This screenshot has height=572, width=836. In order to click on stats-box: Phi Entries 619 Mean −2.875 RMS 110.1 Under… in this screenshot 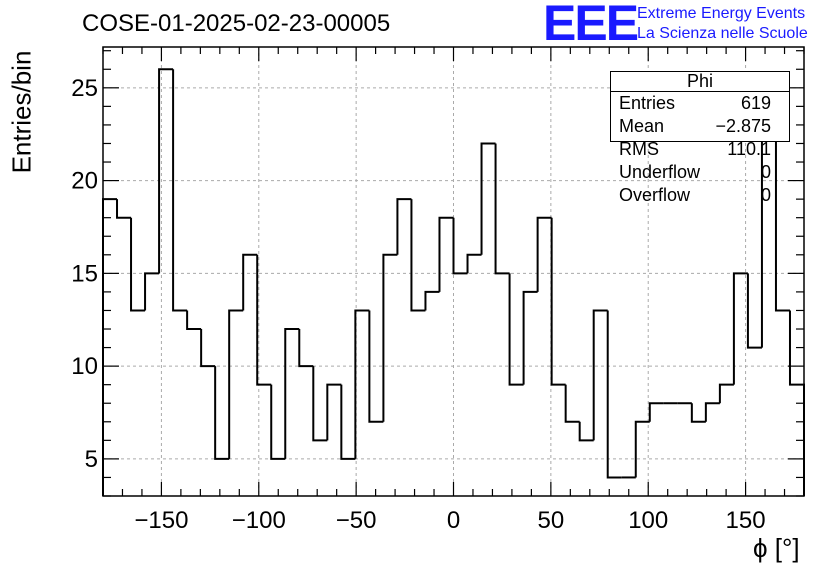, I will do `click(700, 138)`.